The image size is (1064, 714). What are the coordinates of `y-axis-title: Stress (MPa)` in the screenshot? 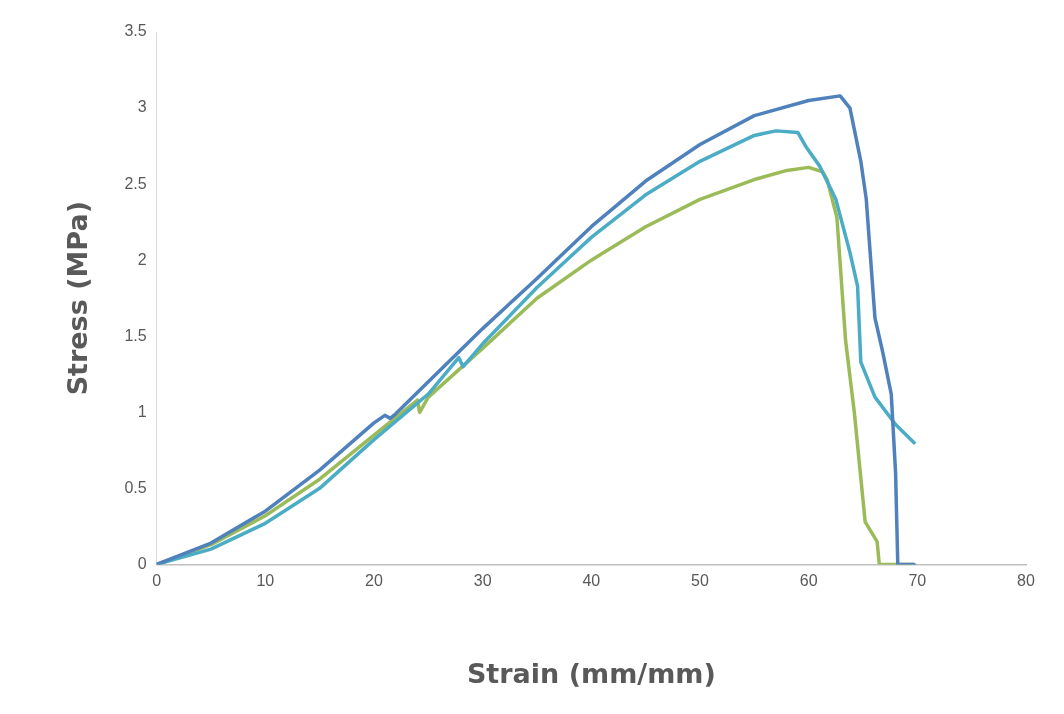 It's located at (78, 298).